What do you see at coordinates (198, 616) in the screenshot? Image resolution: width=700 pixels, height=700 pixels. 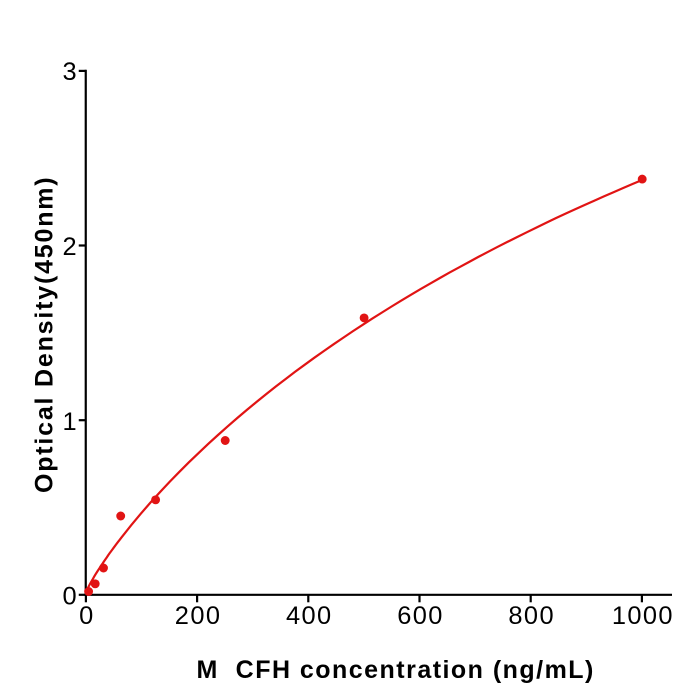 I see `svg-text: 200` at bounding box center [198, 616].